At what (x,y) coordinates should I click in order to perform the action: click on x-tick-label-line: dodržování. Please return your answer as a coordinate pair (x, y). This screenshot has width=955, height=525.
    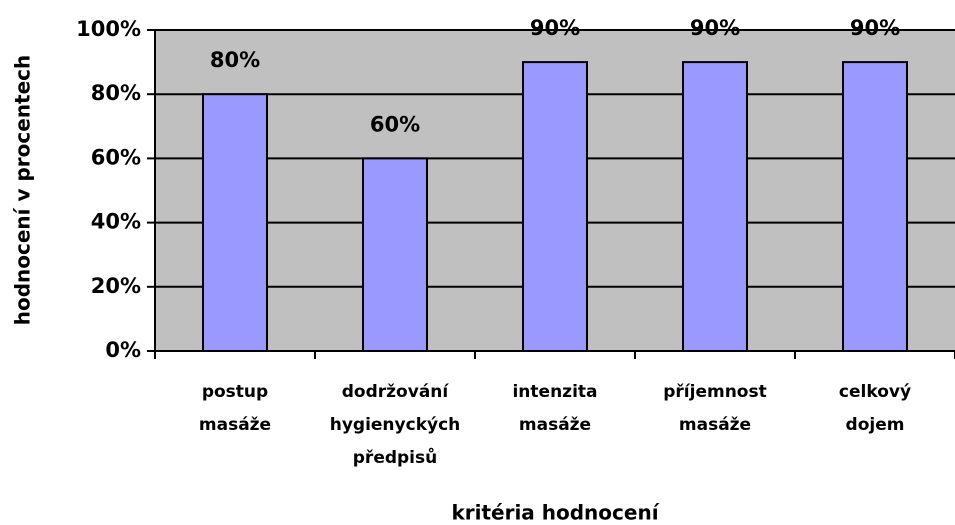
    Looking at the image, I should click on (396, 392).